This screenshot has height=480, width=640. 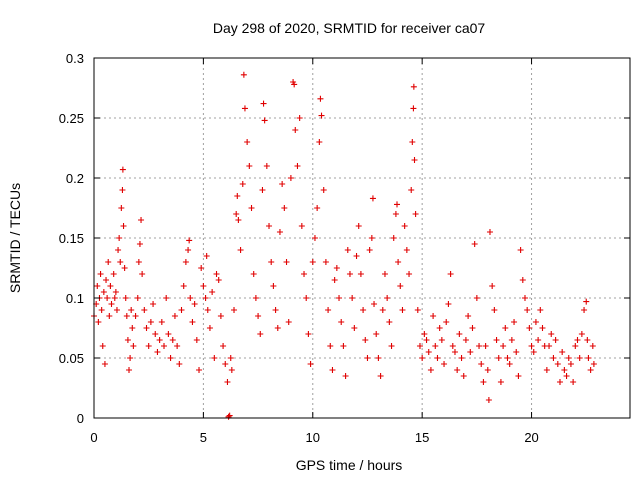 I want to click on y-tick-label: 0.1, so click(x=75, y=298).